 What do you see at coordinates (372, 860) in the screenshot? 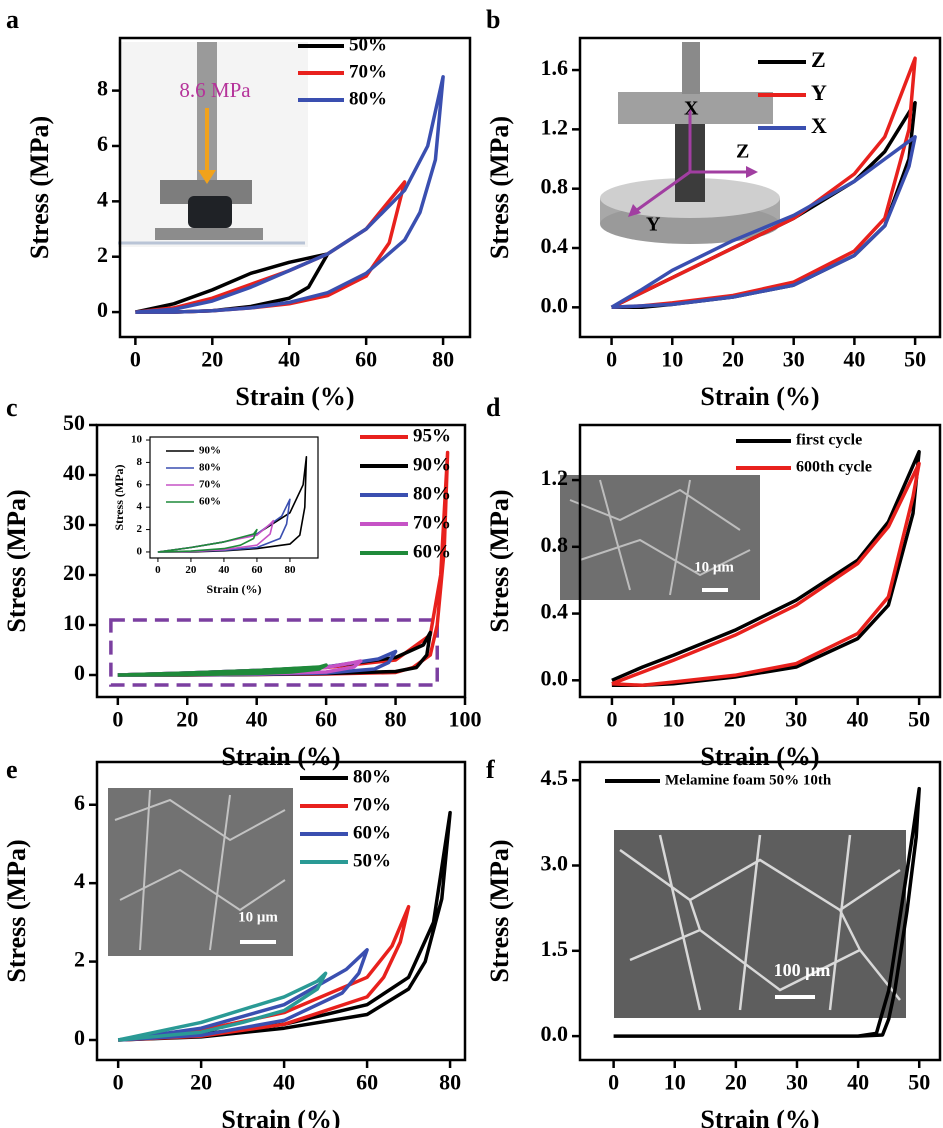
I see `legend-label: 50%` at bounding box center [372, 860].